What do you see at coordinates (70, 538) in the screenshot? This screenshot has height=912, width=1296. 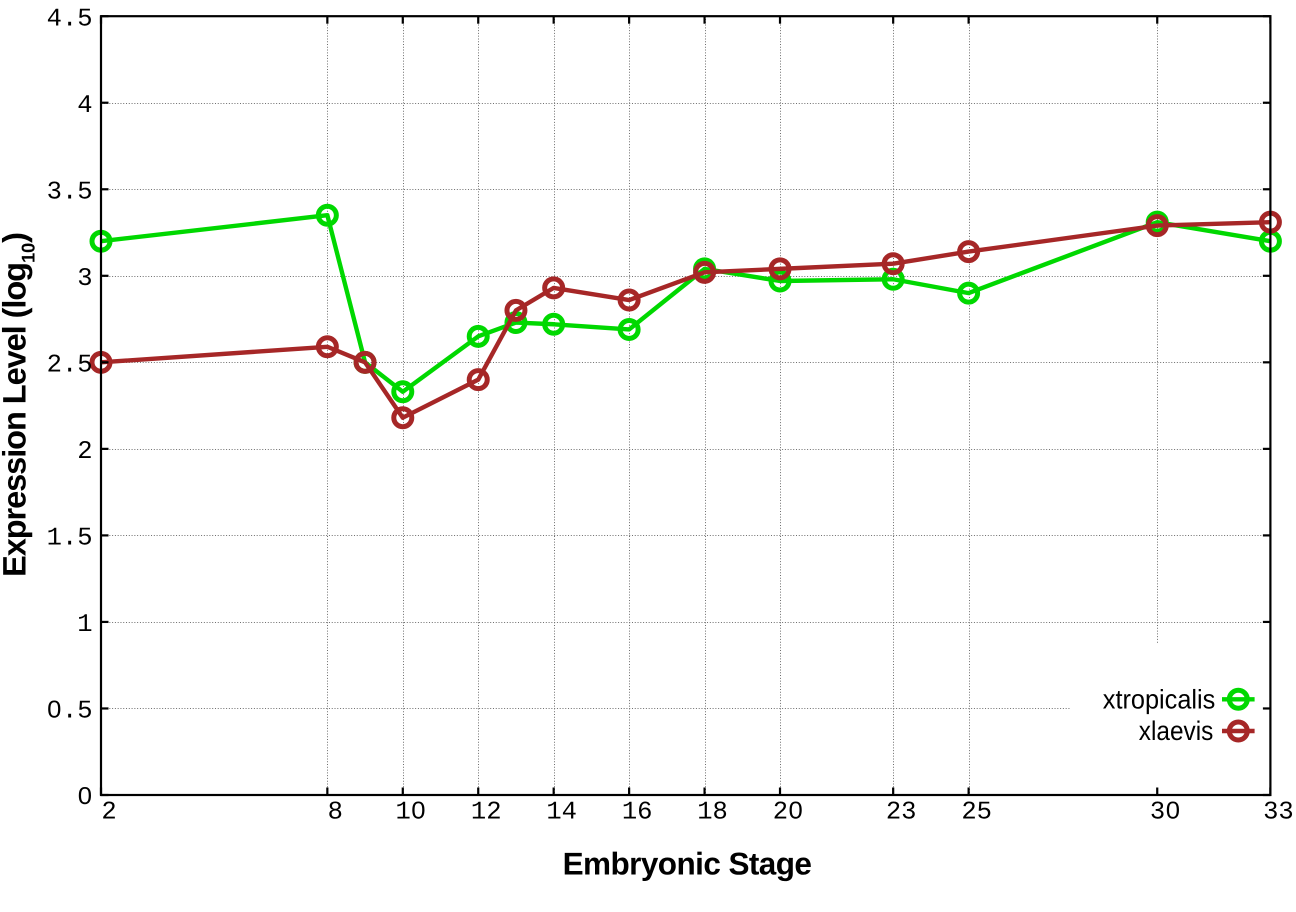 I see `svg-text: 1.5` at bounding box center [70, 538].